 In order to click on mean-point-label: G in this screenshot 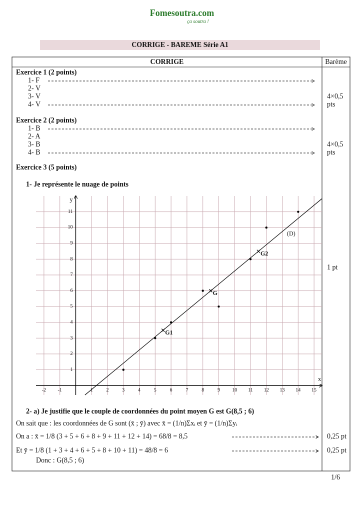, I will do `click(215, 294)`.